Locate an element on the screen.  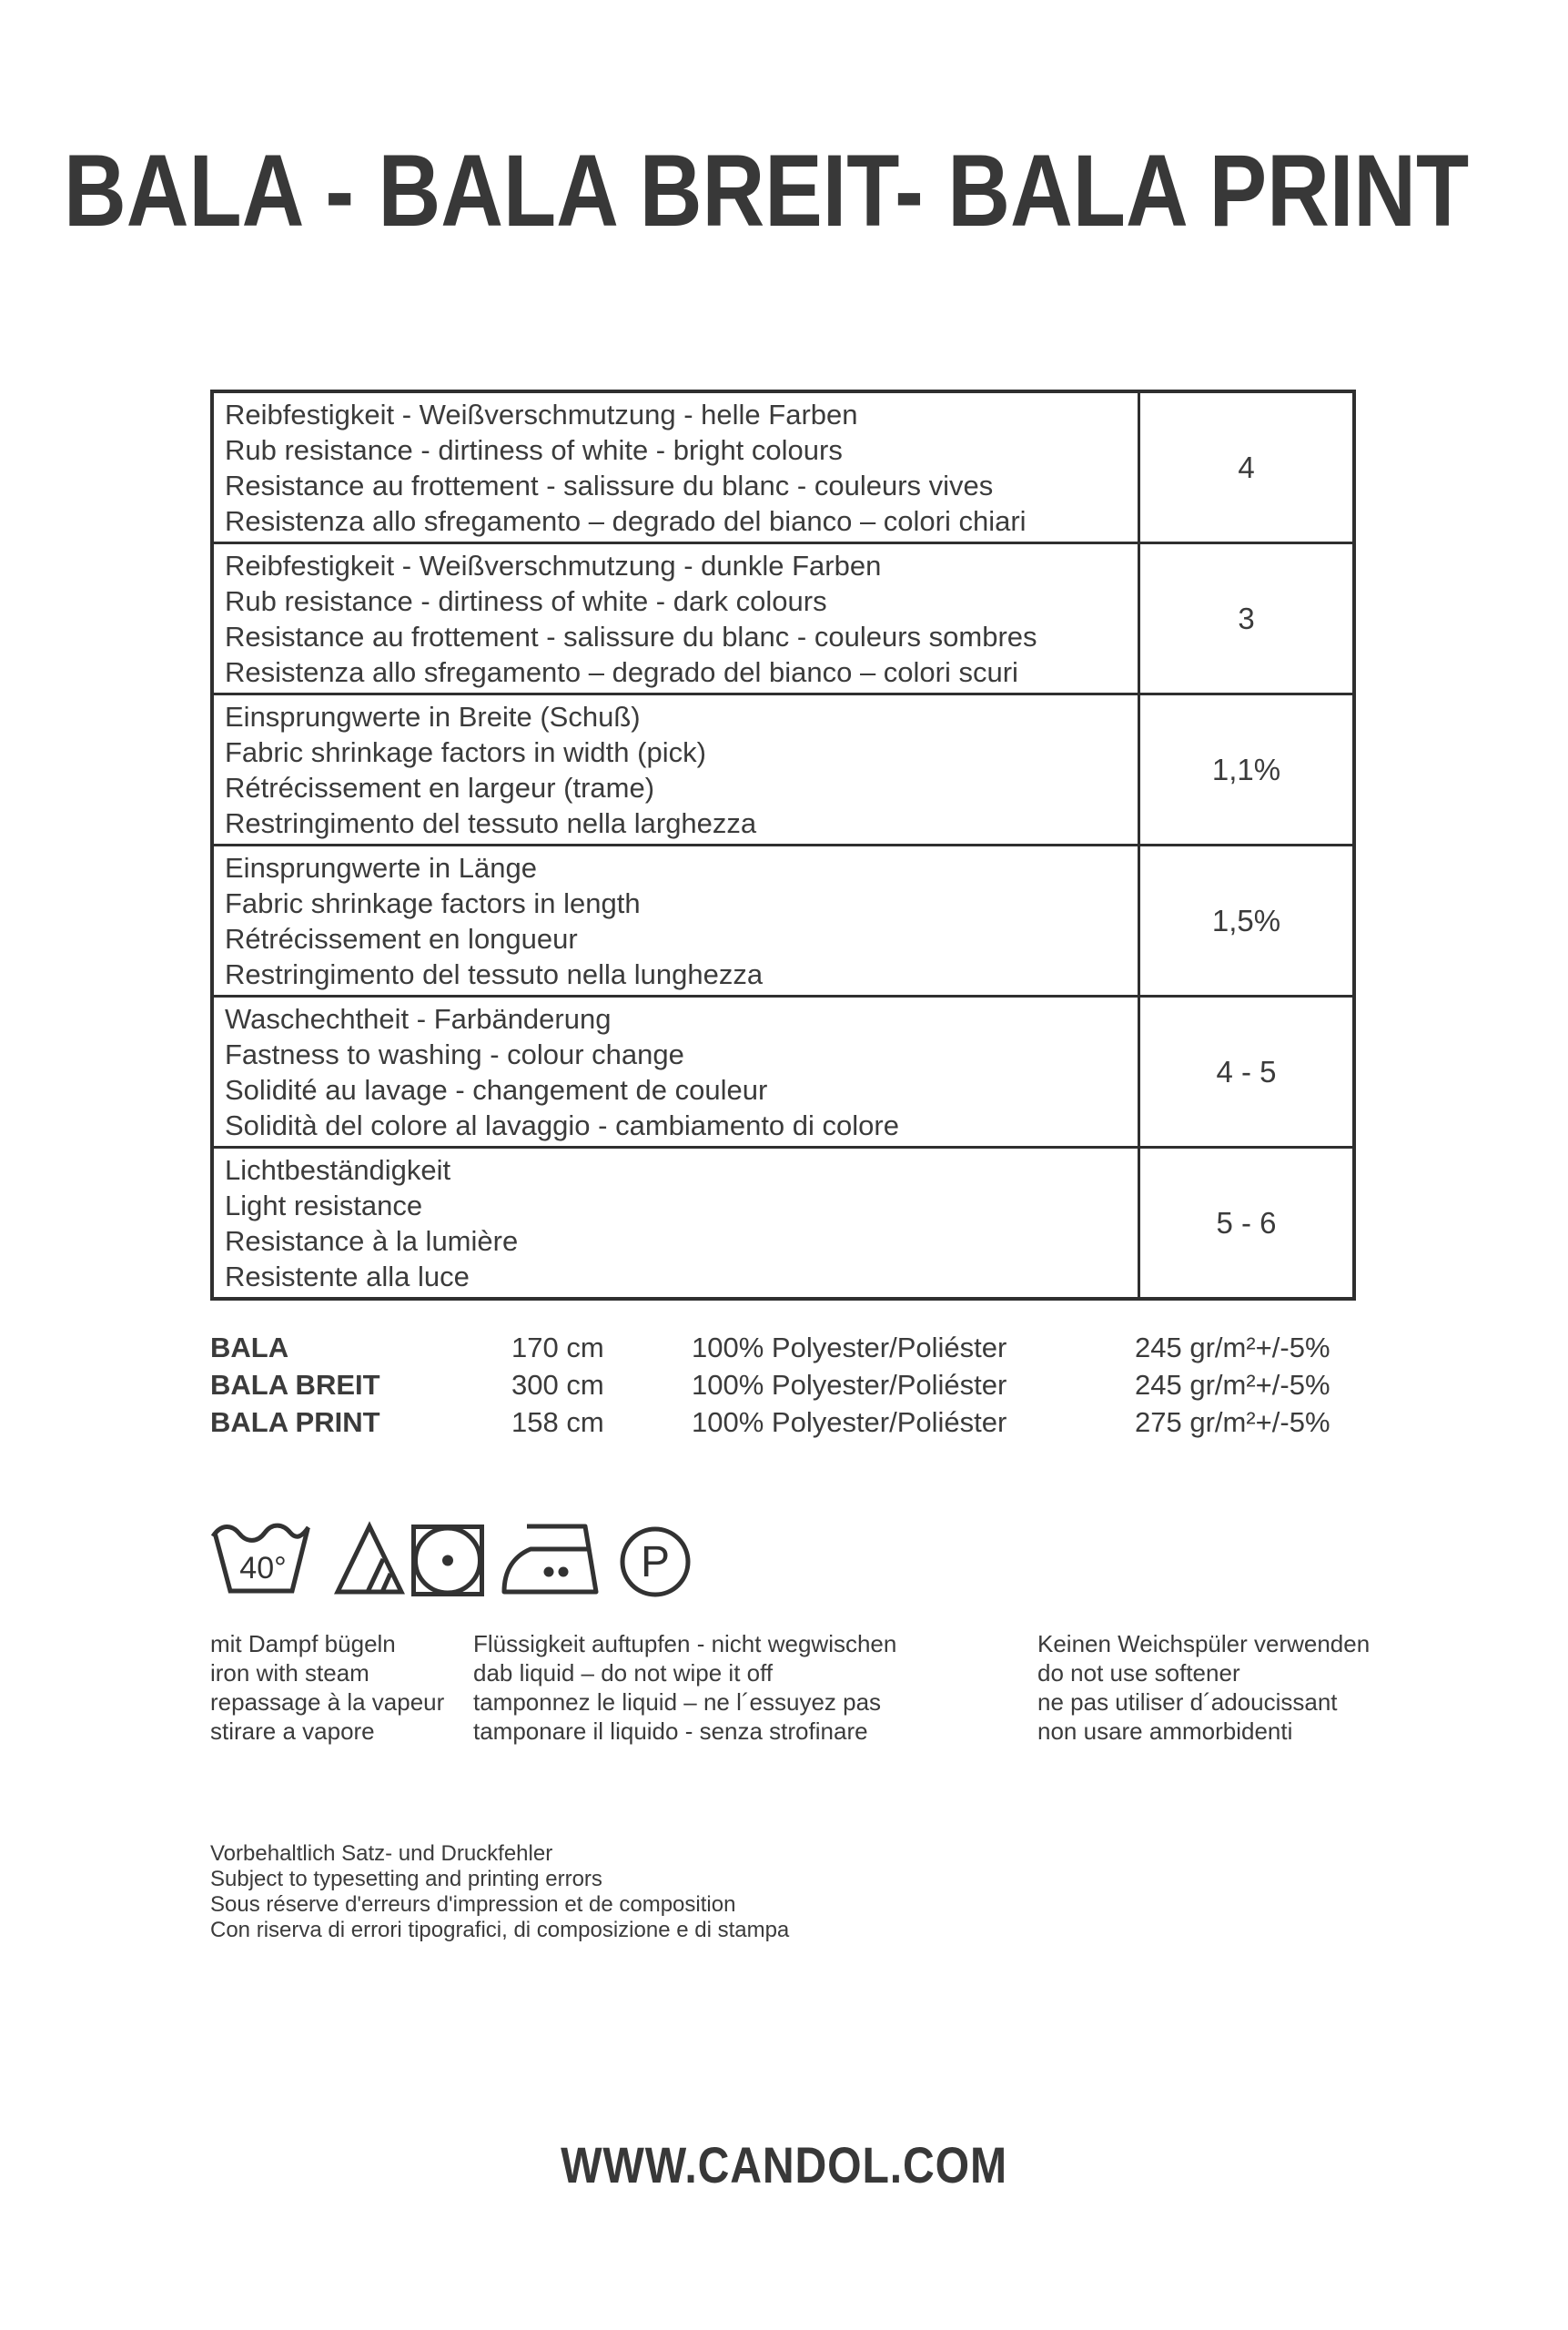
product-width: 158 cm is located at coordinates (557, 1422).